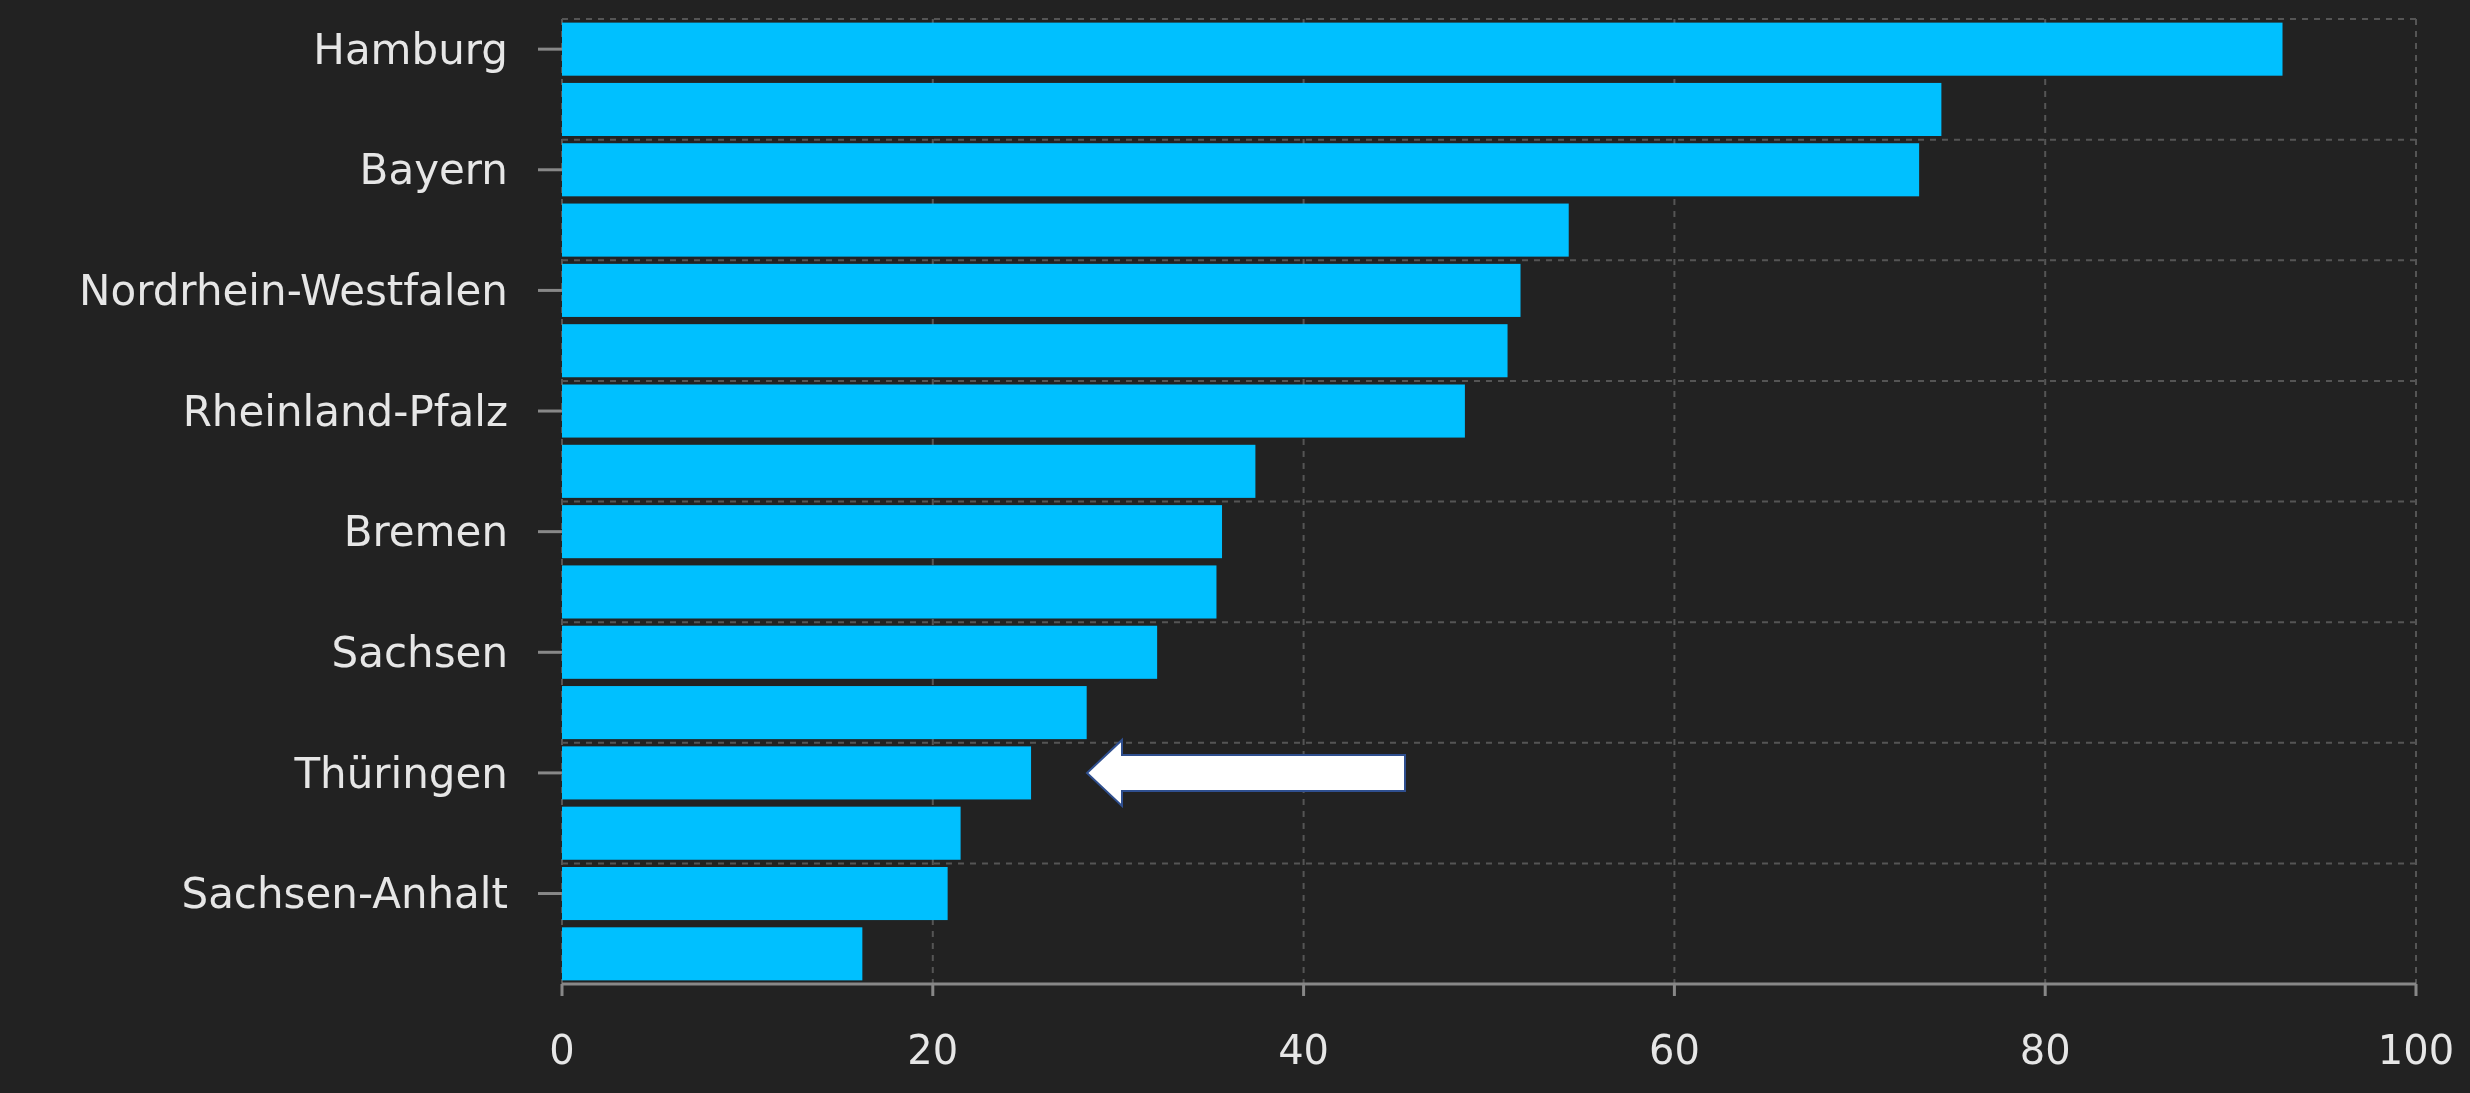 The width and height of the screenshot is (2470, 1093). What do you see at coordinates (2416, 1050) in the screenshot?
I see `x-tick-label: 100` at bounding box center [2416, 1050].